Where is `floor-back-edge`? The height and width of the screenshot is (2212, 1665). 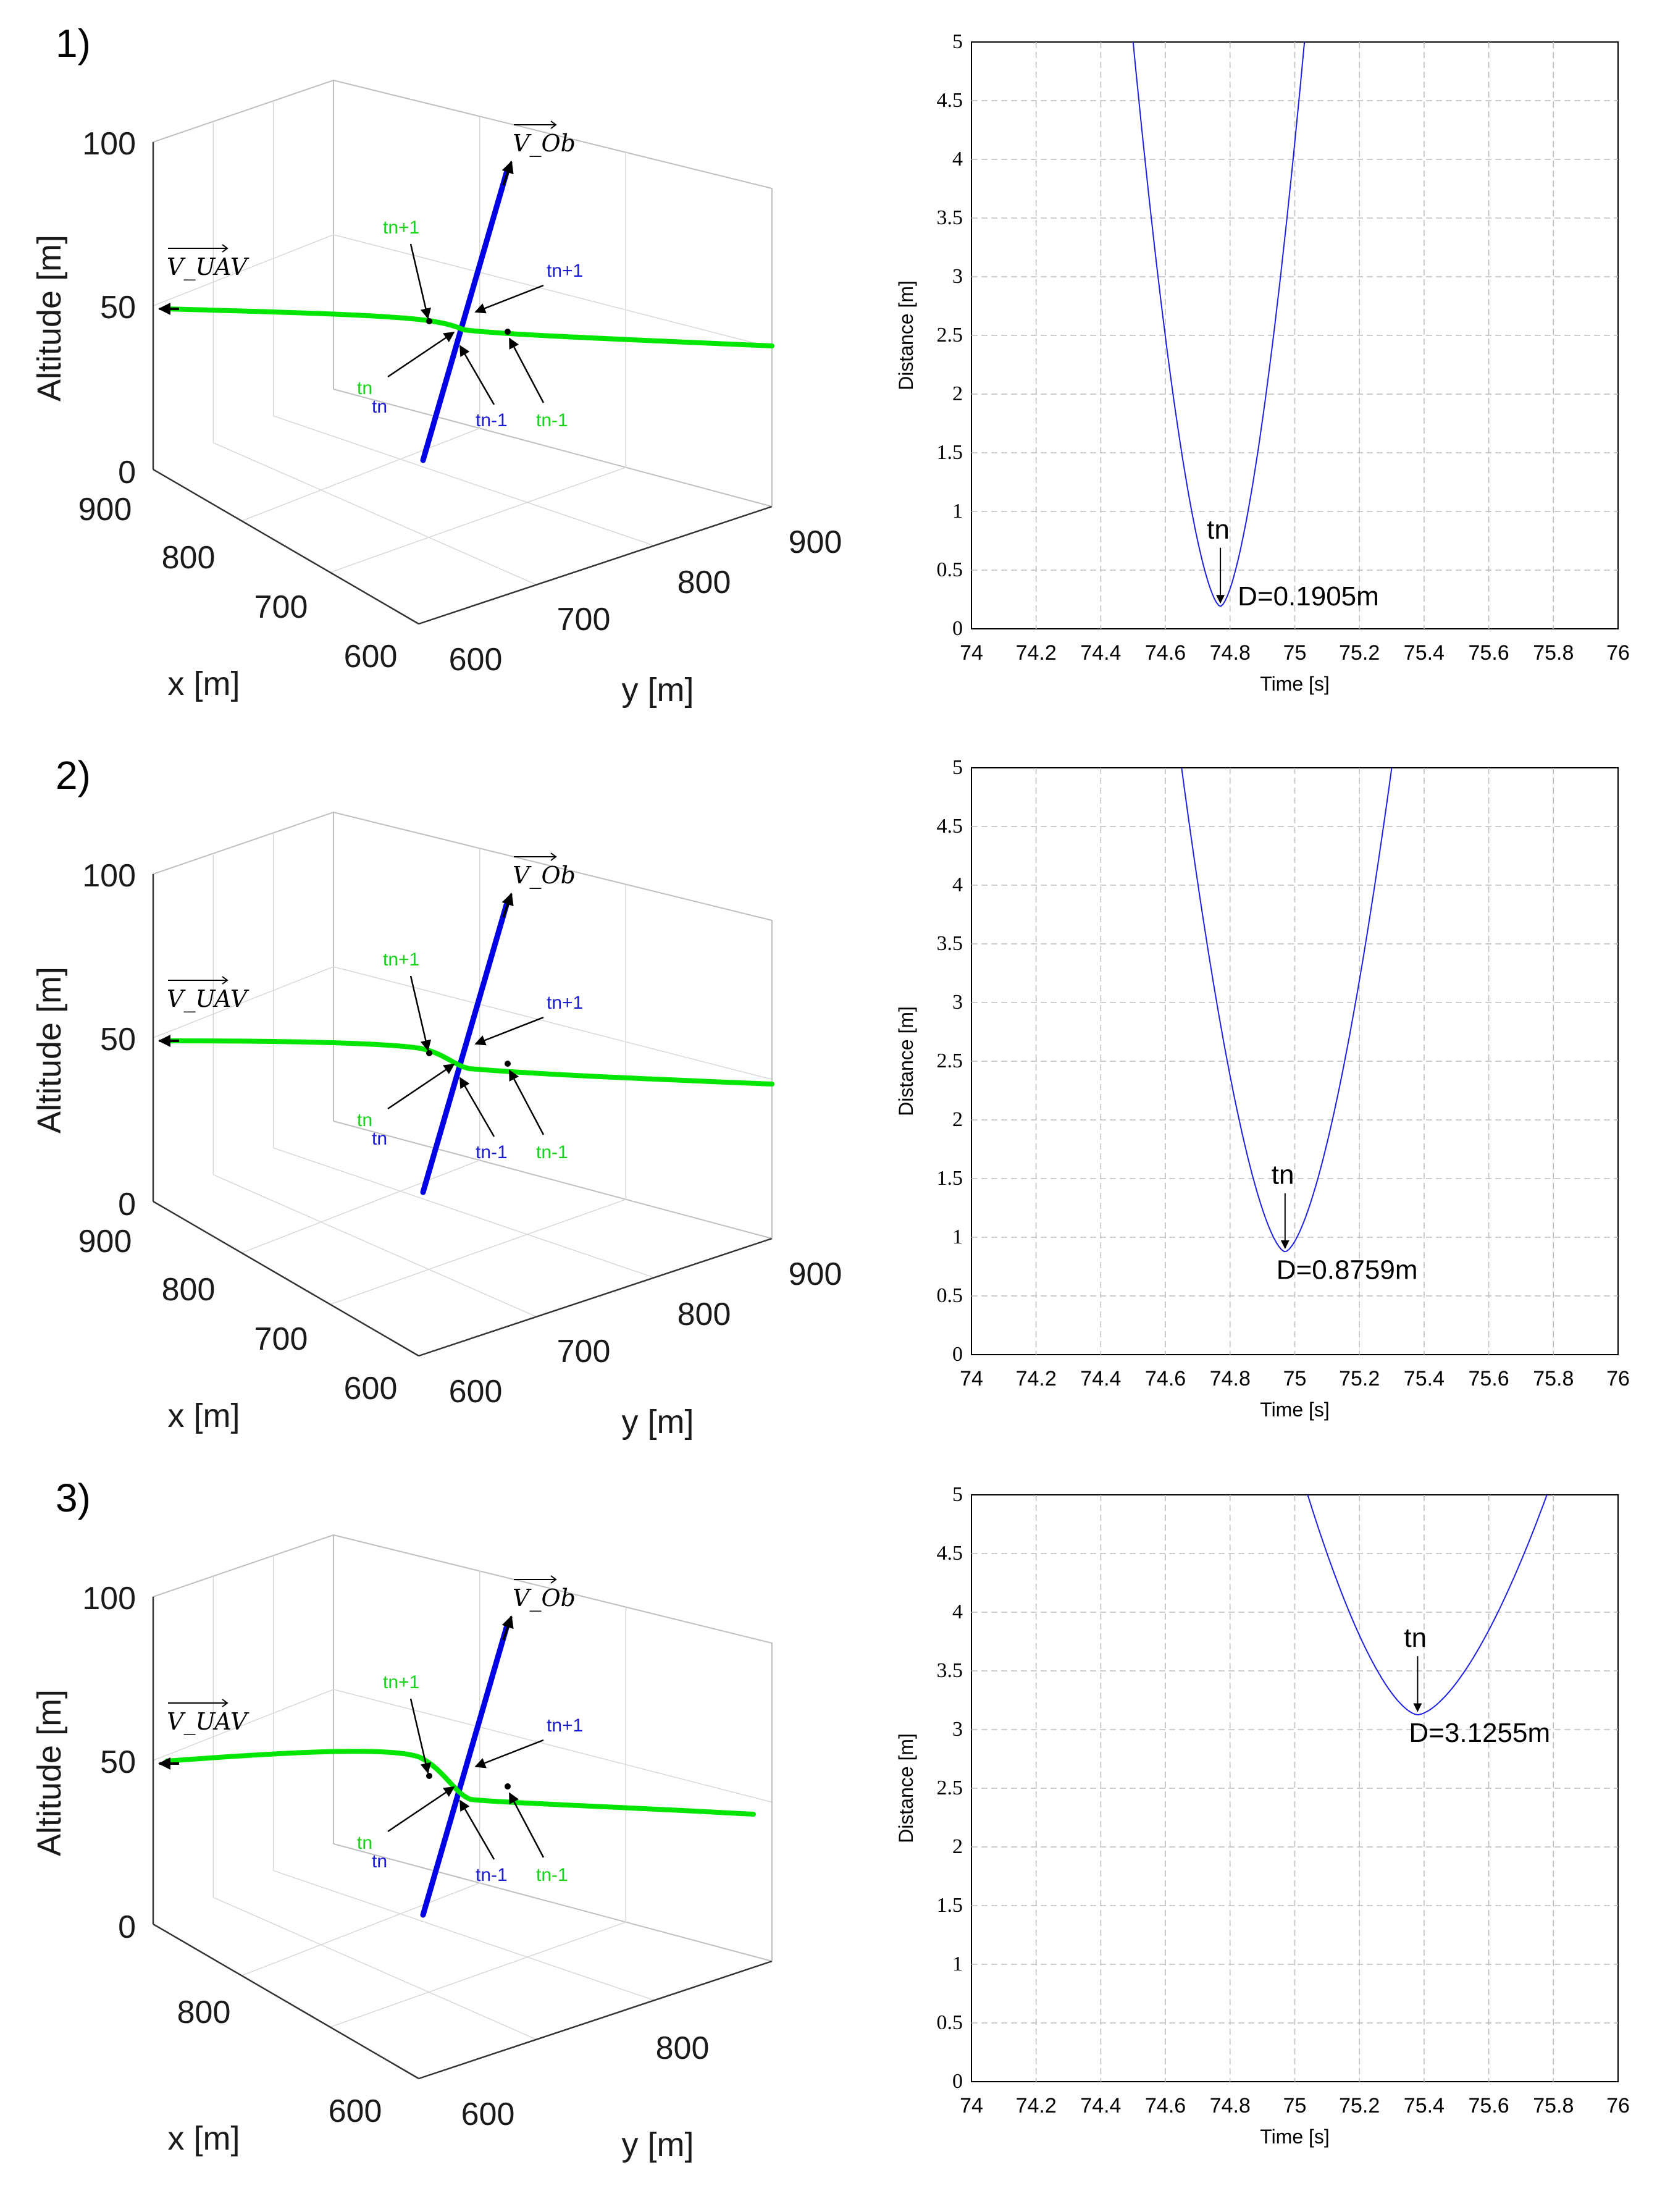
floor-back-edge is located at coordinates (553, 1902).